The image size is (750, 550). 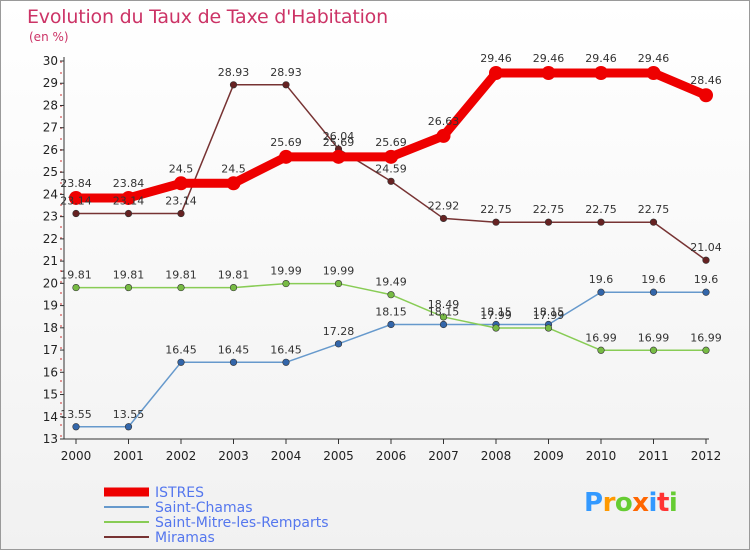 What do you see at coordinates (50, 172) in the screenshot?
I see `y-tick-label: 25` at bounding box center [50, 172].